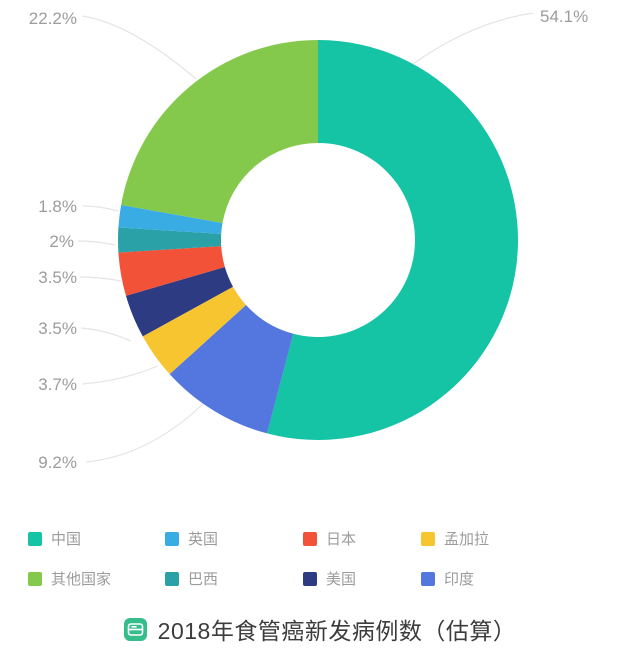 This screenshot has width=640, height=670. Describe the element at coordinates (203, 539) in the screenshot. I see `legend-label-英国: 英国` at that location.